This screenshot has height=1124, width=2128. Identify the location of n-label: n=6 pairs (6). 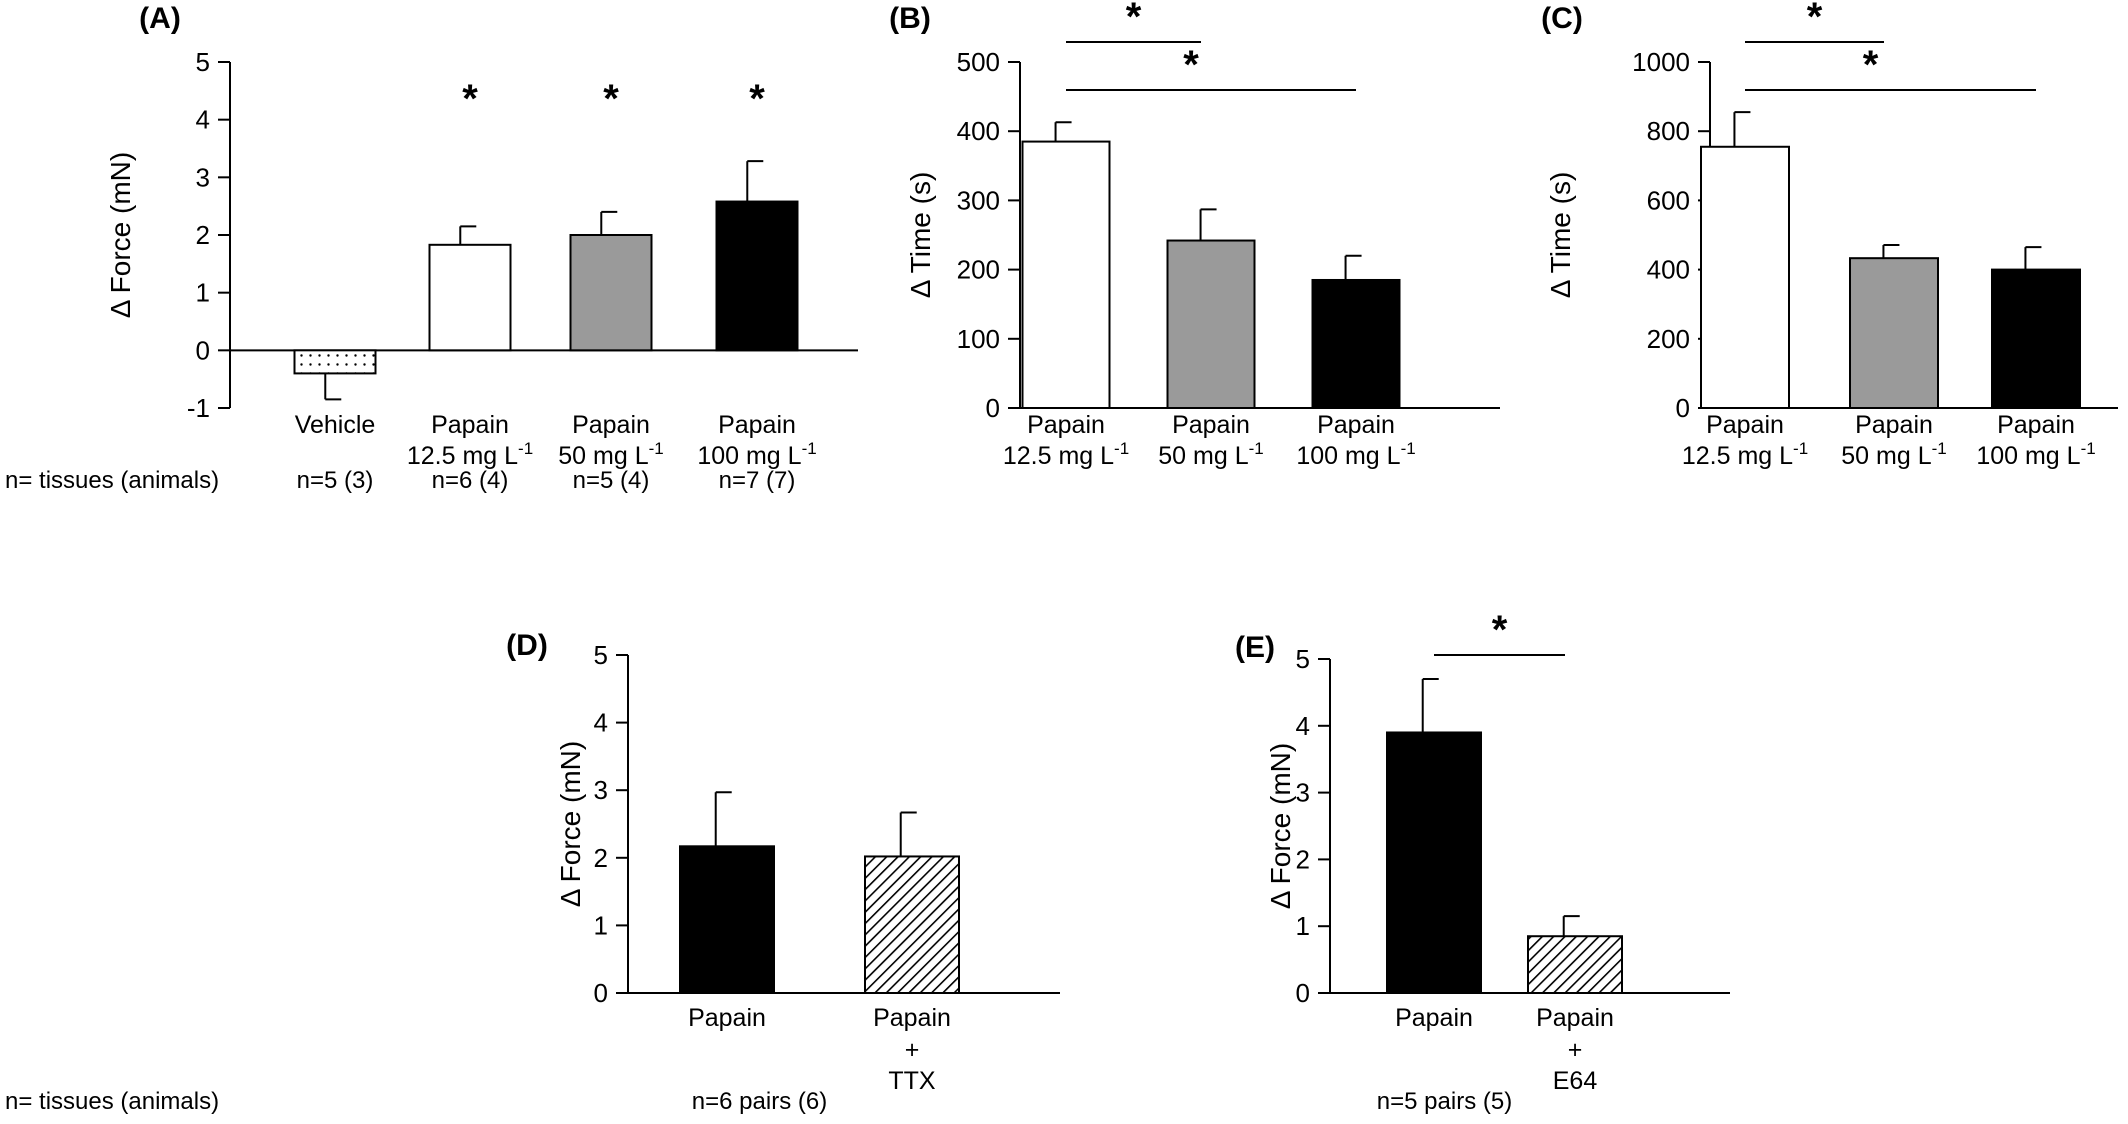
(759, 1101).